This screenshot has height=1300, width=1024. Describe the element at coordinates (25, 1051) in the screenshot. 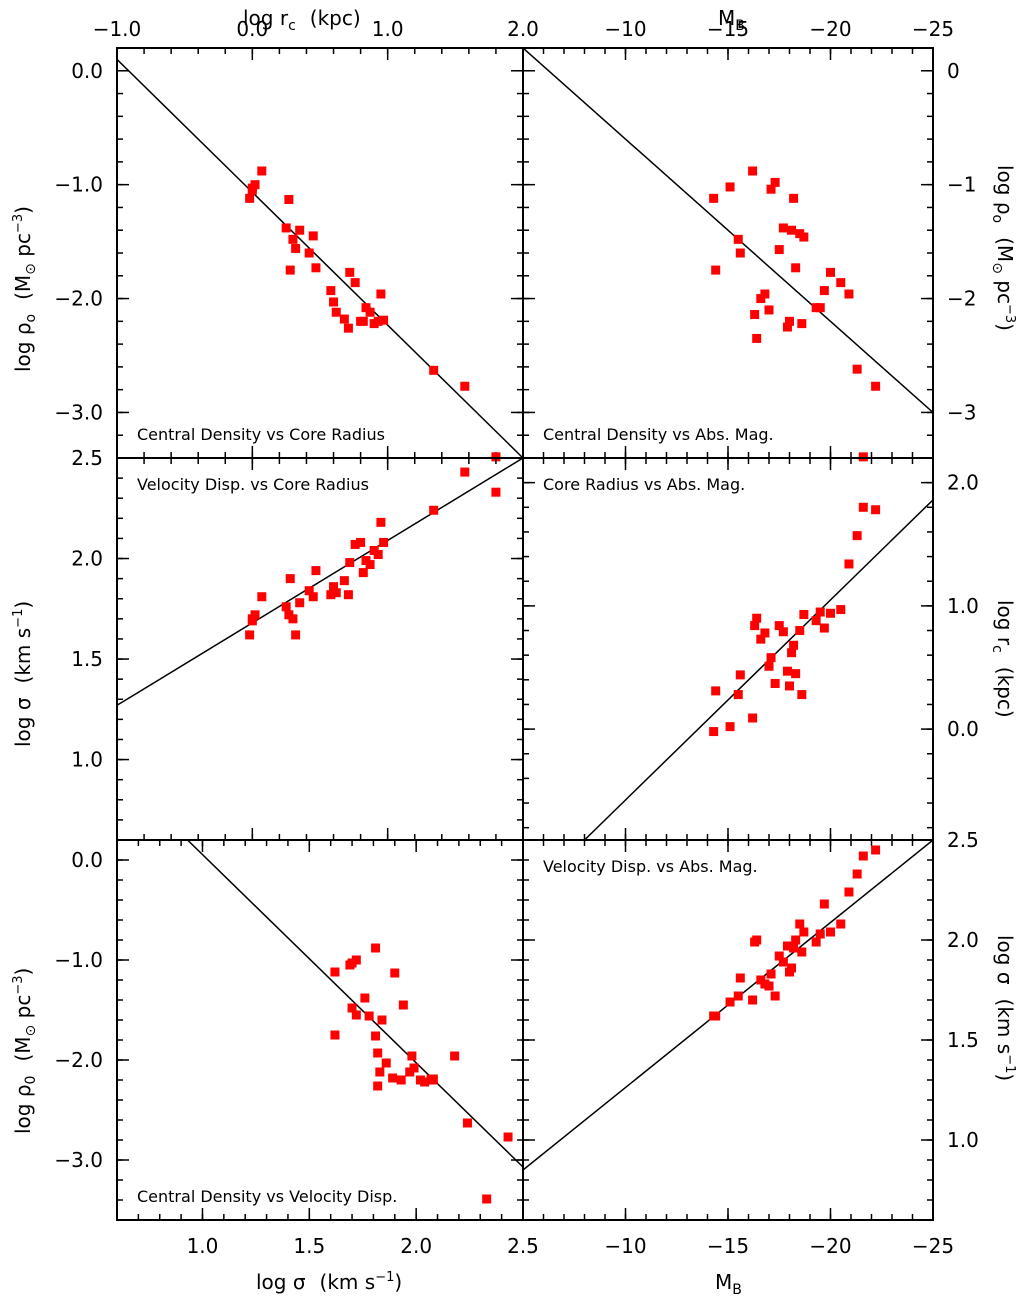

I see `left-bot-axis-label: log ρ0(M⊙ pc−3)` at that location.